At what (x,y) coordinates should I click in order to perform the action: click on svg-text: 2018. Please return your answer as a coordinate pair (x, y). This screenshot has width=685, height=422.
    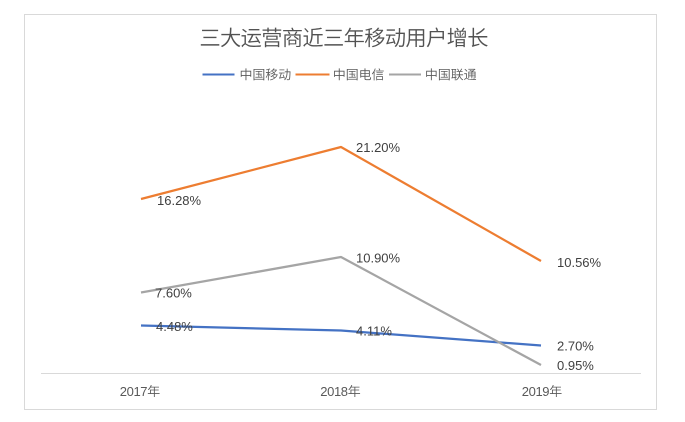
    Looking at the image, I should click on (333, 391).